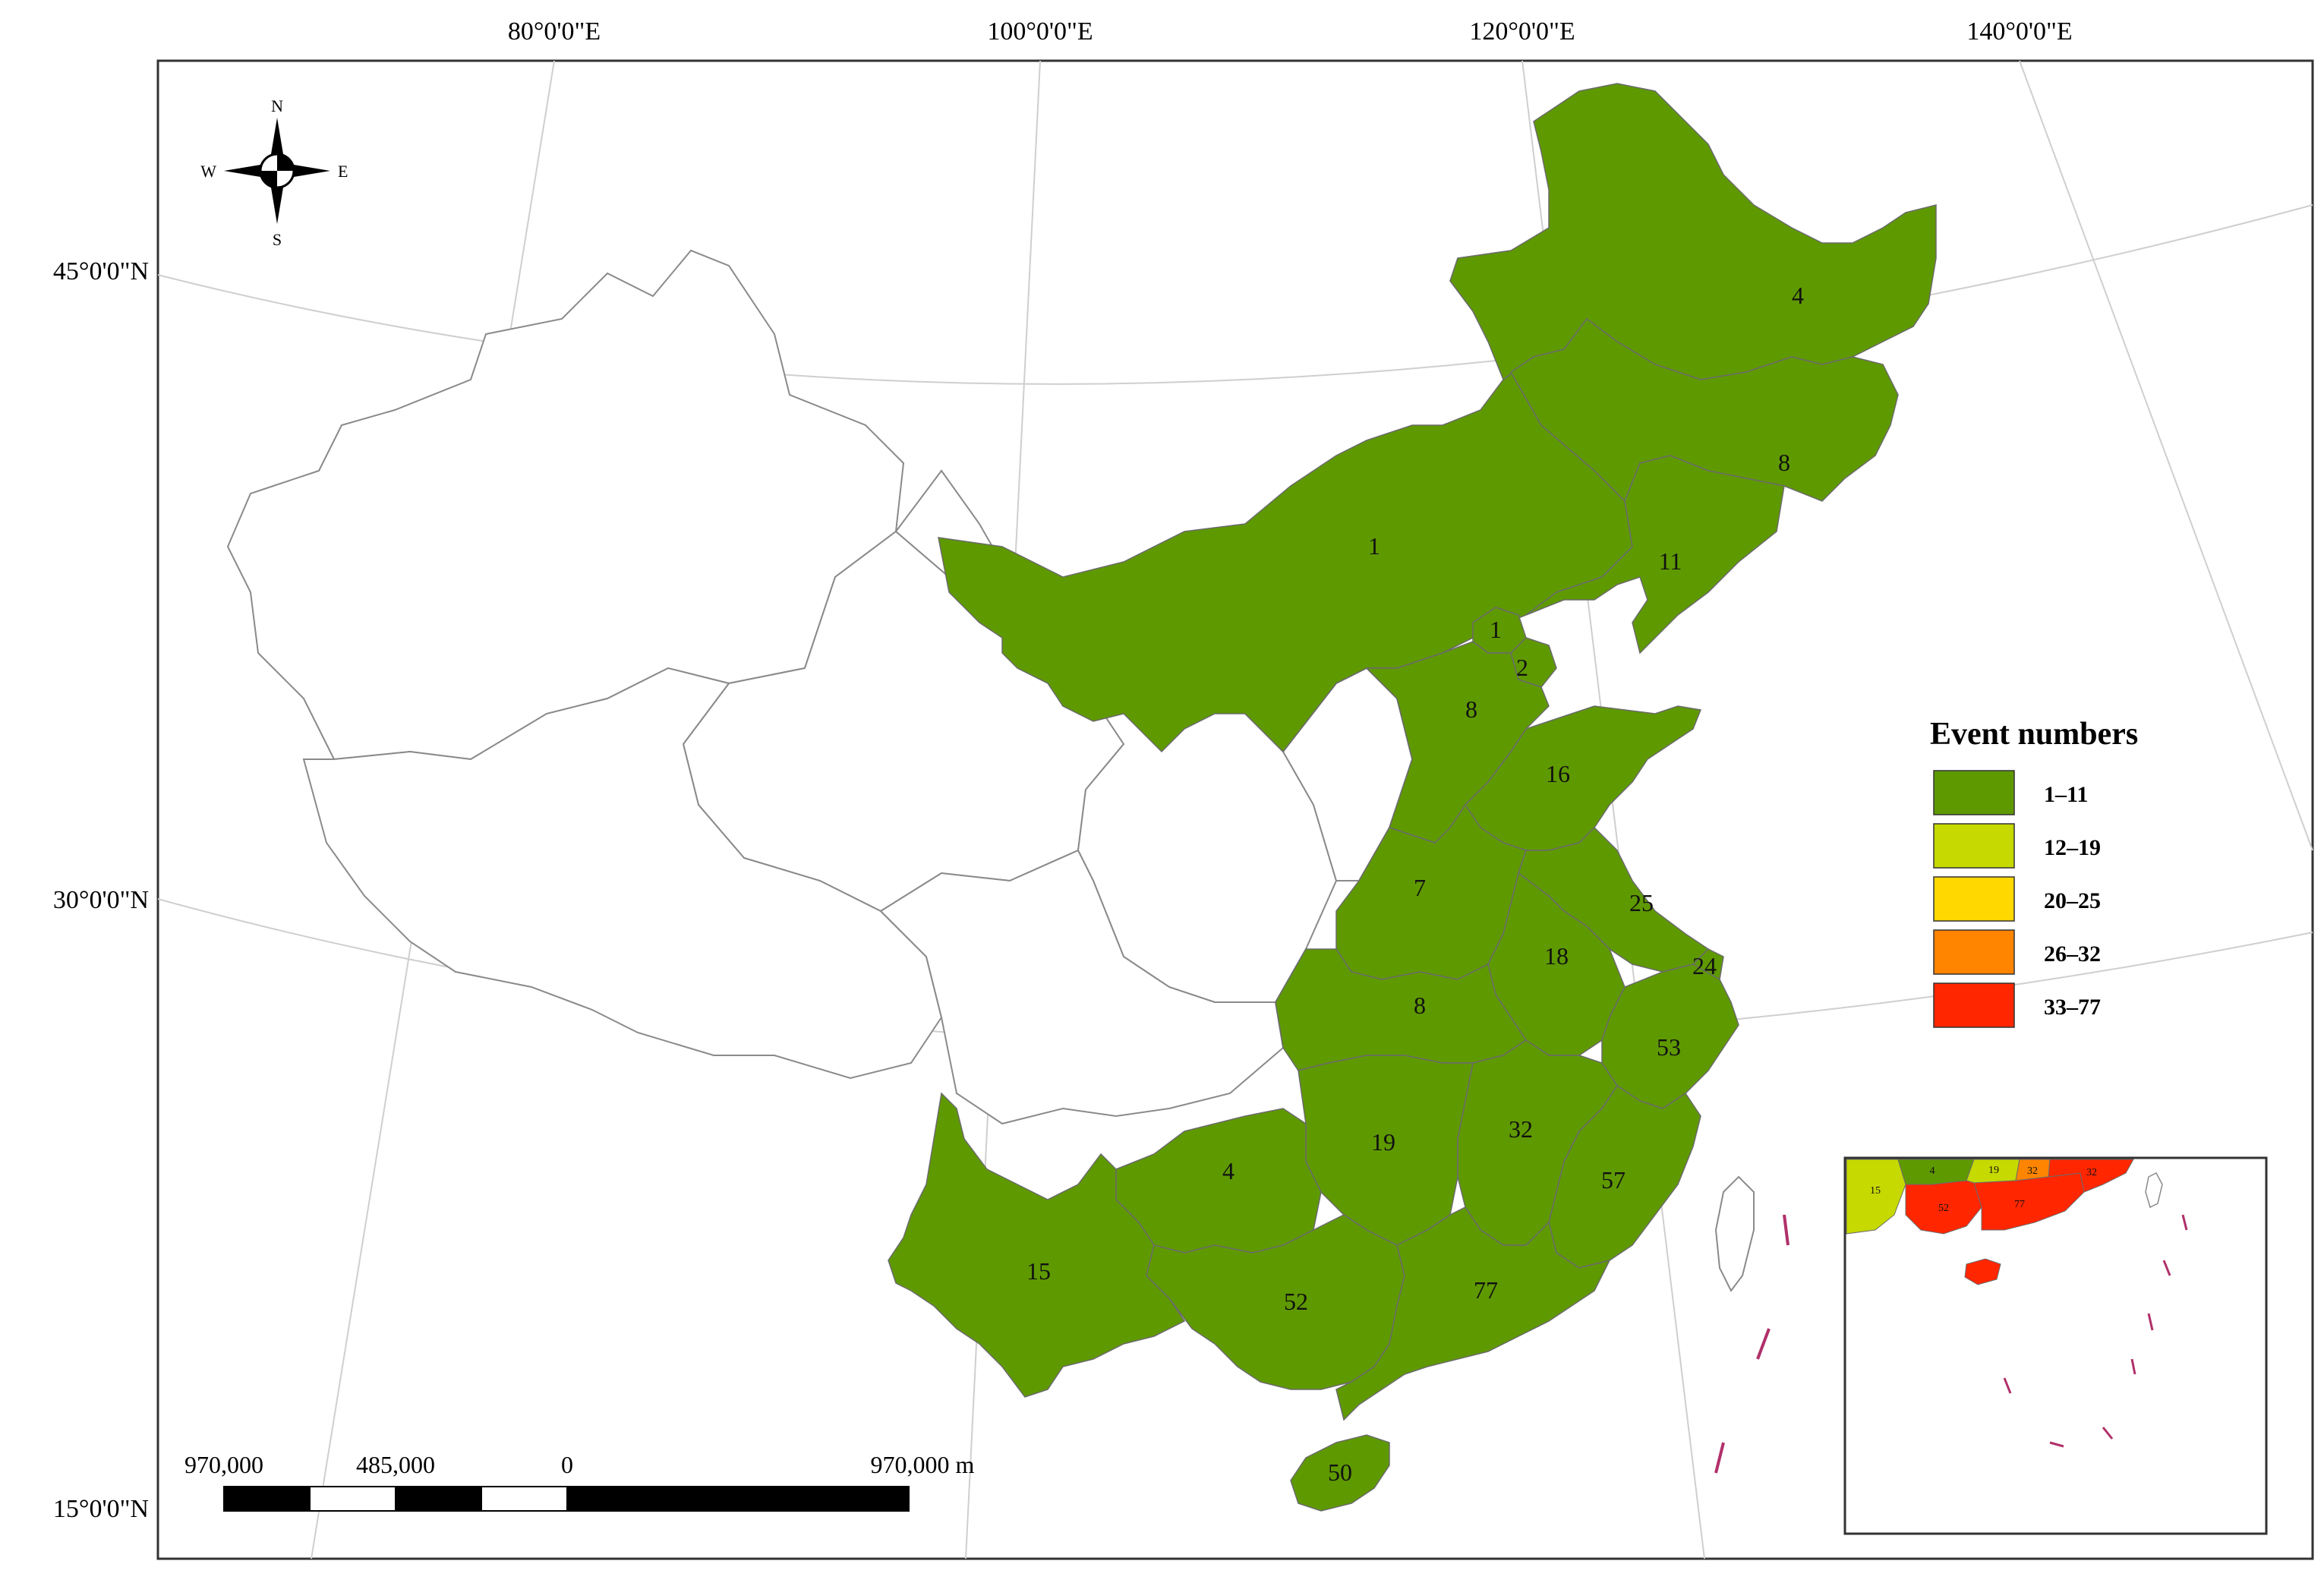 The image size is (2324, 1580). What do you see at coordinates (285, 162) in the screenshot?
I see `compass-quadrant-ne` at bounding box center [285, 162].